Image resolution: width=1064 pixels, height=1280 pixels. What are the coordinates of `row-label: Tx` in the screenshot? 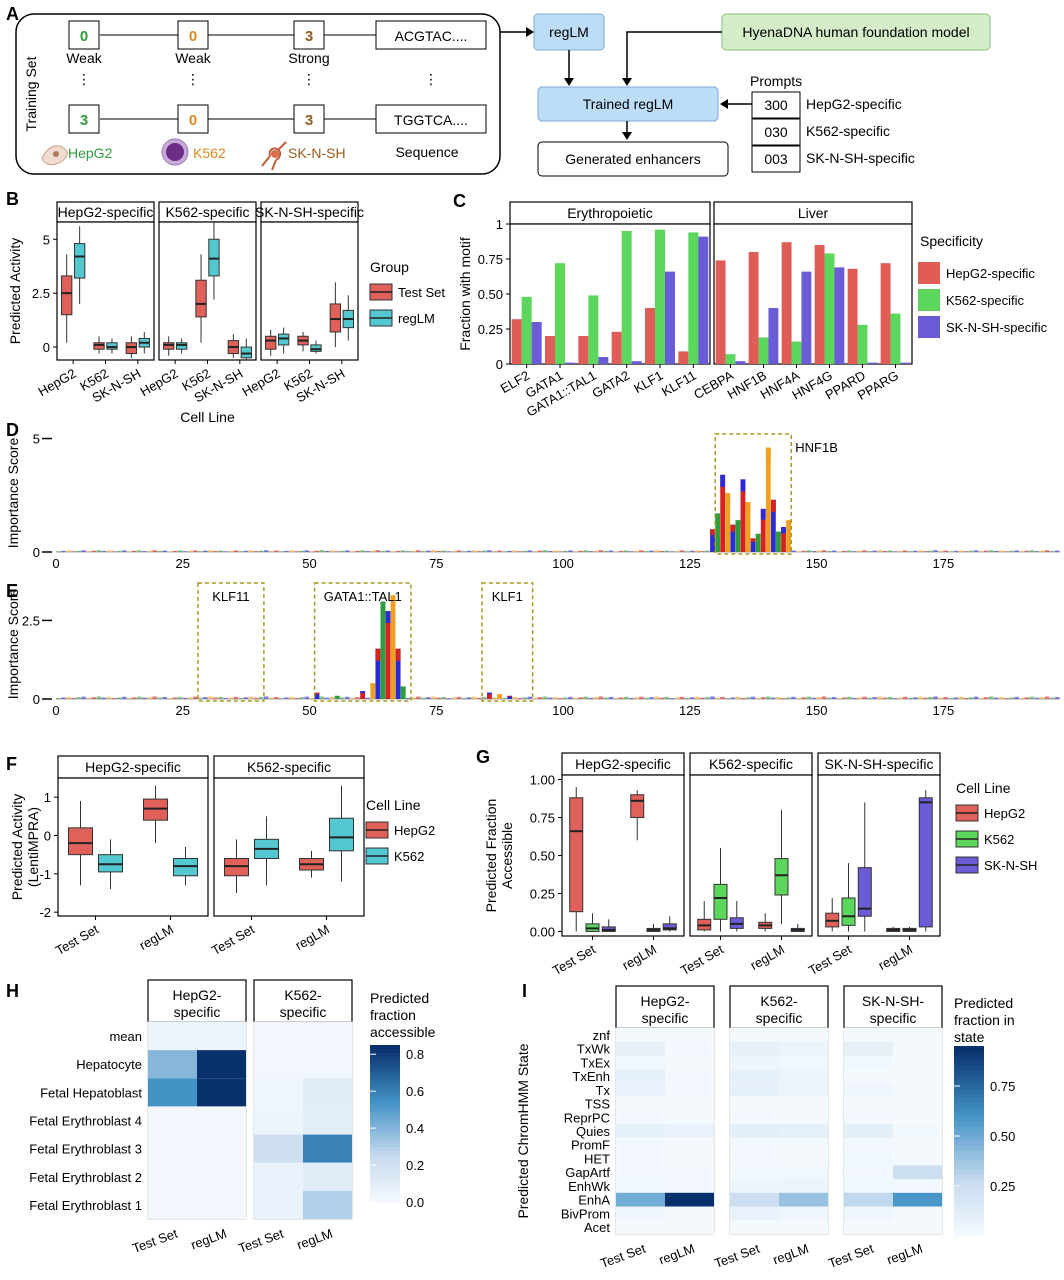 It's located at (603, 1090).